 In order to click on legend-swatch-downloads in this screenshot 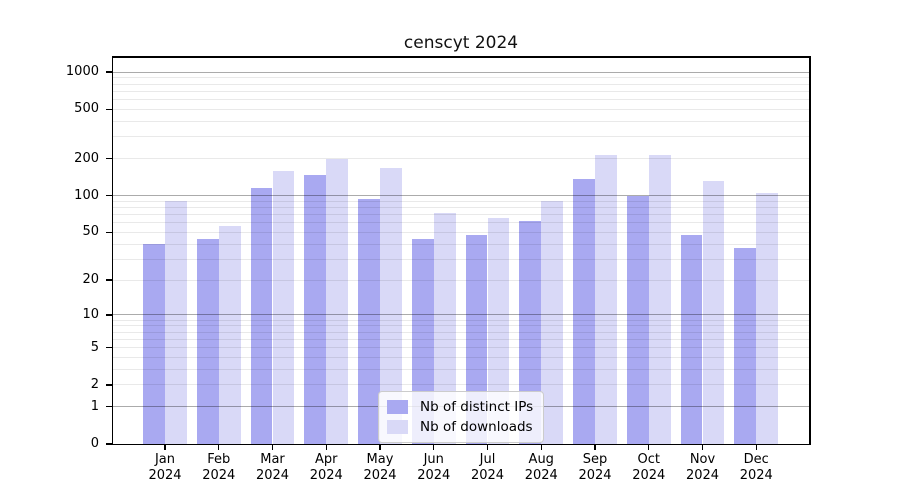, I will do `click(397, 427)`.